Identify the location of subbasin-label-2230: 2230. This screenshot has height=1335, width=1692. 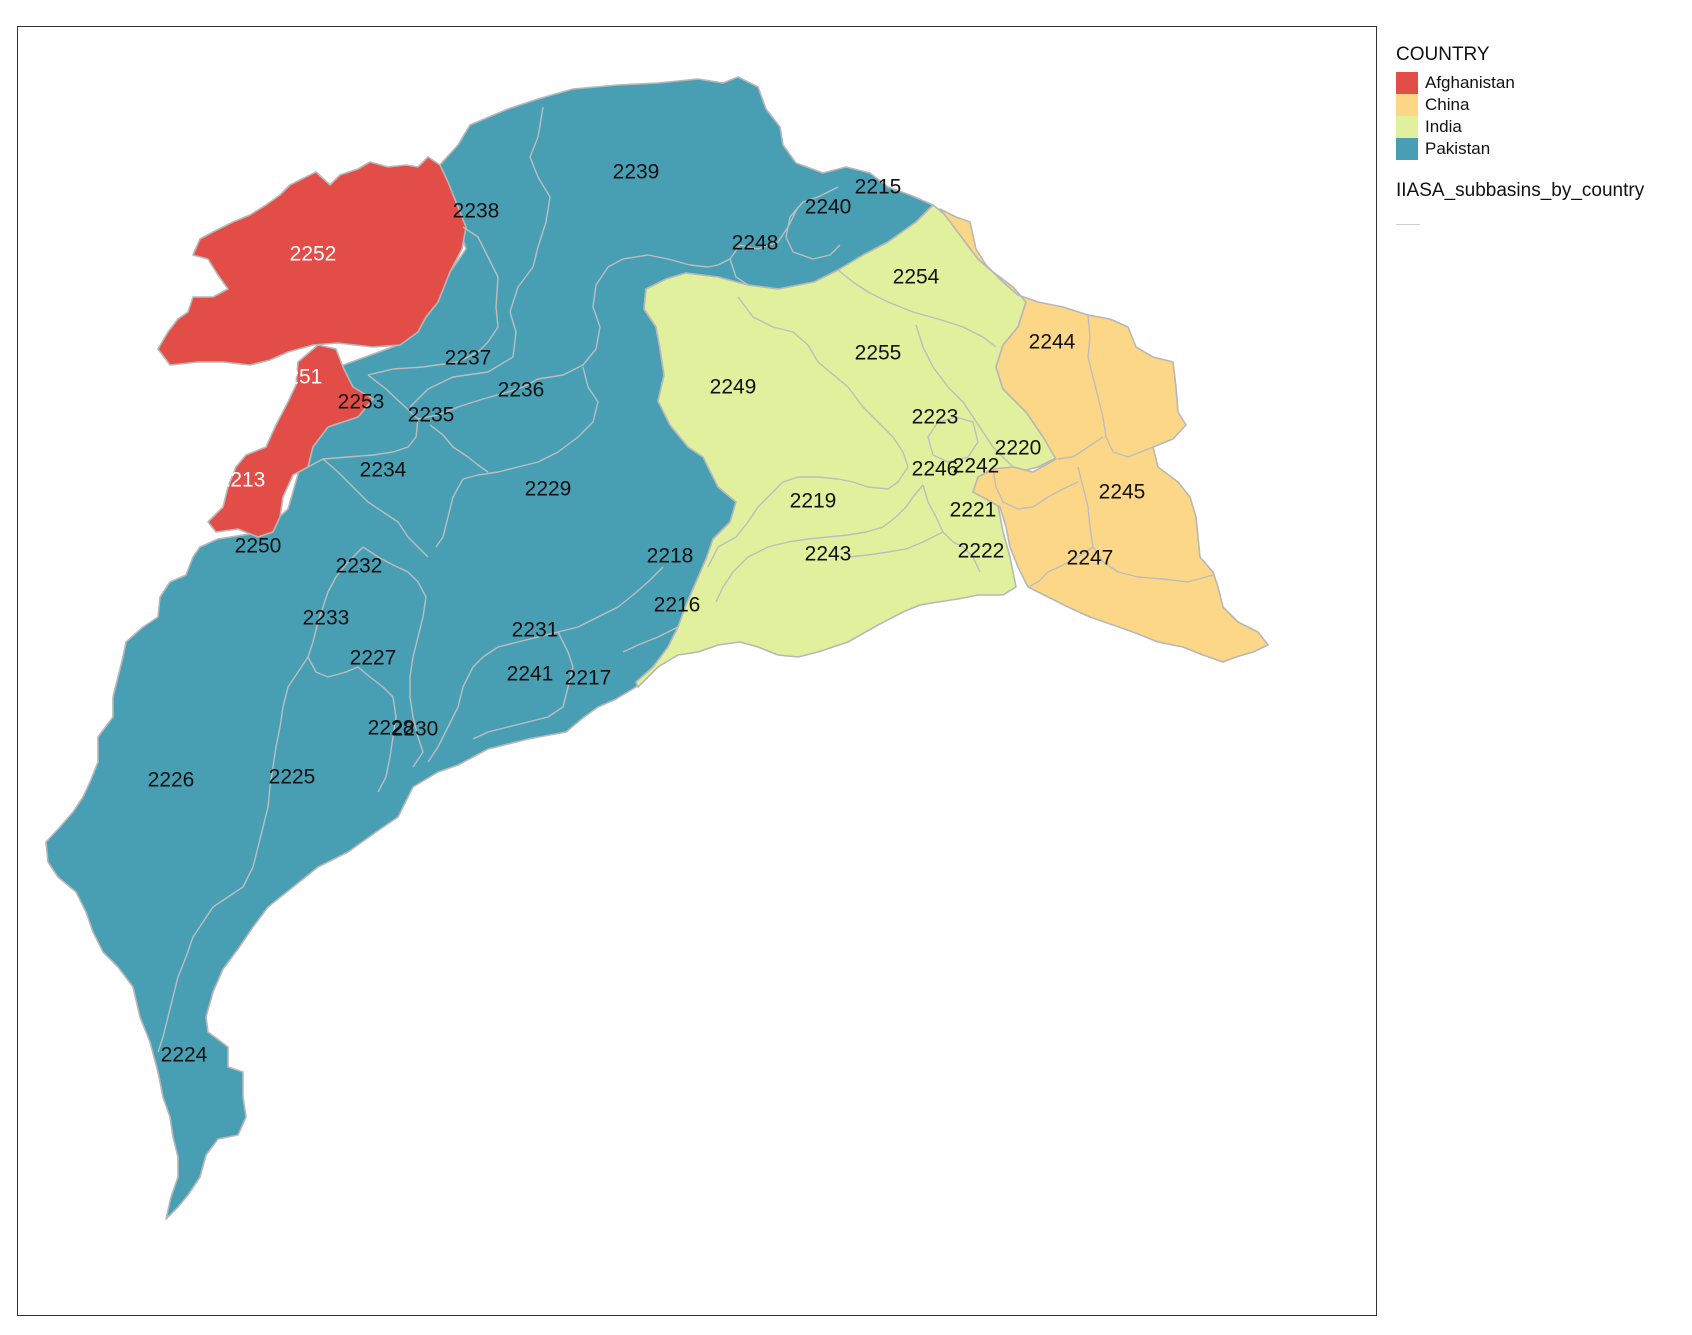
(415, 729).